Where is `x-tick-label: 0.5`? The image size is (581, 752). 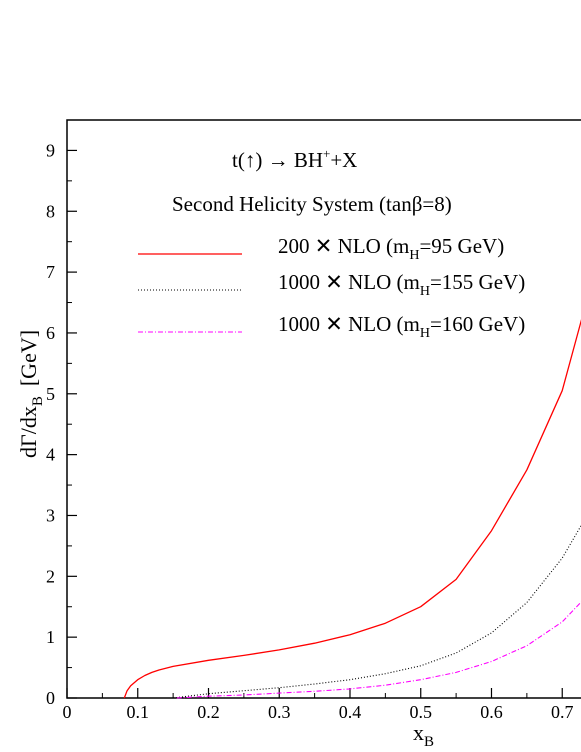 x-tick-label: 0.5 is located at coordinates (420, 712).